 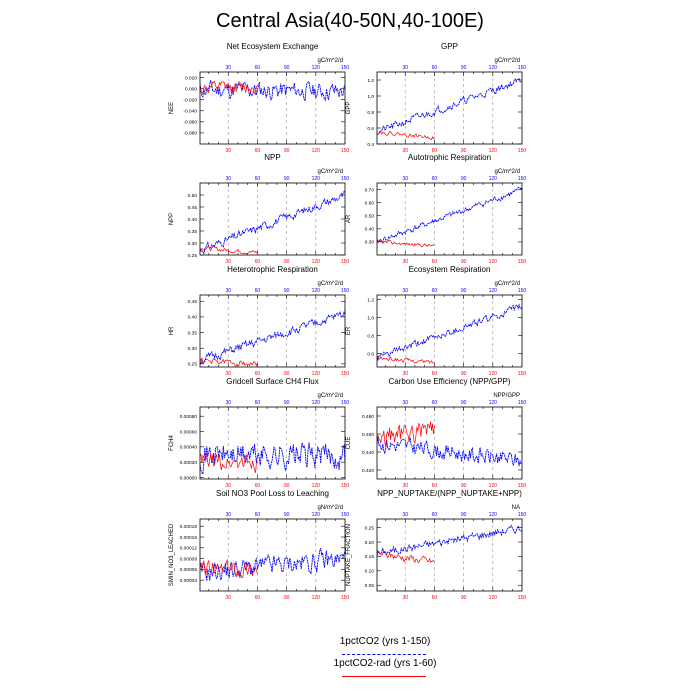 What do you see at coordinates (273, 46) in the screenshot?
I see `panel-1-title: Net Ecosystem Exchange` at bounding box center [273, 46].